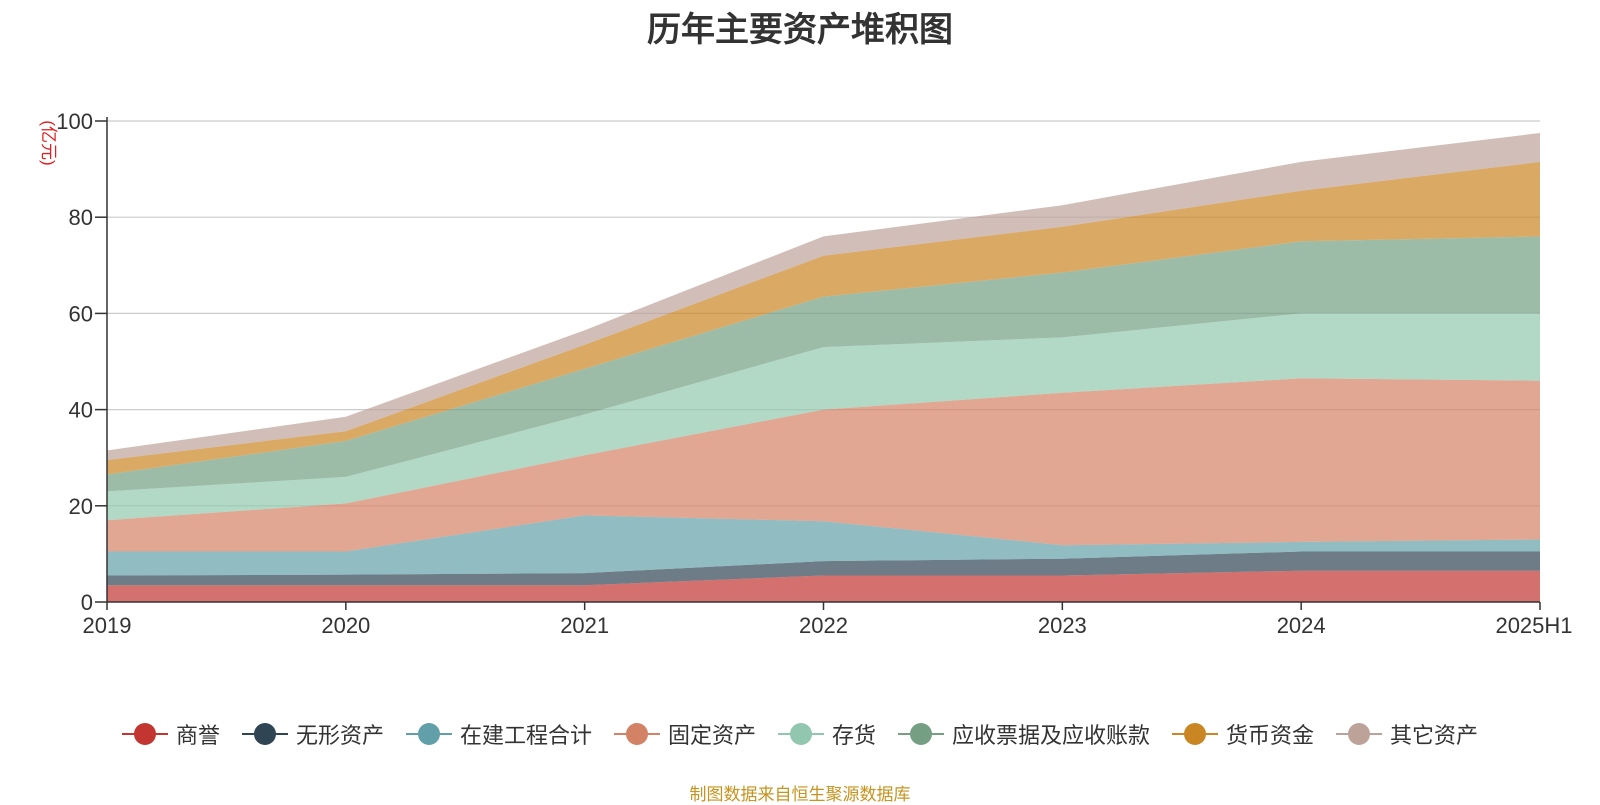 This screenshot has height=805, width=1600. I want to click on legend-label: 无形资产, so click(339, 735).